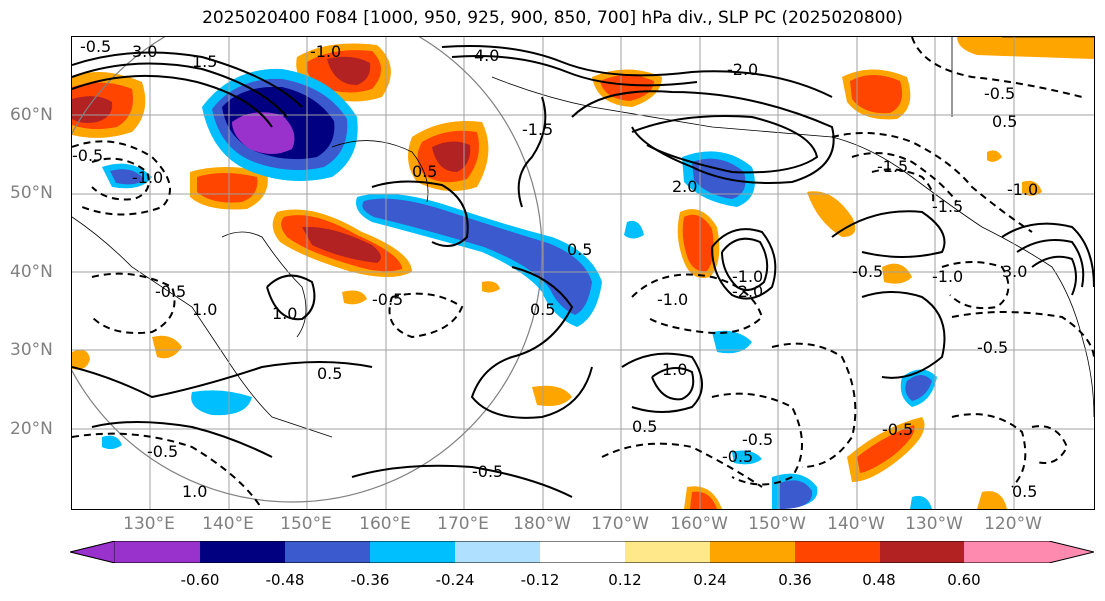 The image size is (1105, 601). Describe the element at coordinates (486, 55) in the screenshot. I see `contour-label: 4.0` at that location.